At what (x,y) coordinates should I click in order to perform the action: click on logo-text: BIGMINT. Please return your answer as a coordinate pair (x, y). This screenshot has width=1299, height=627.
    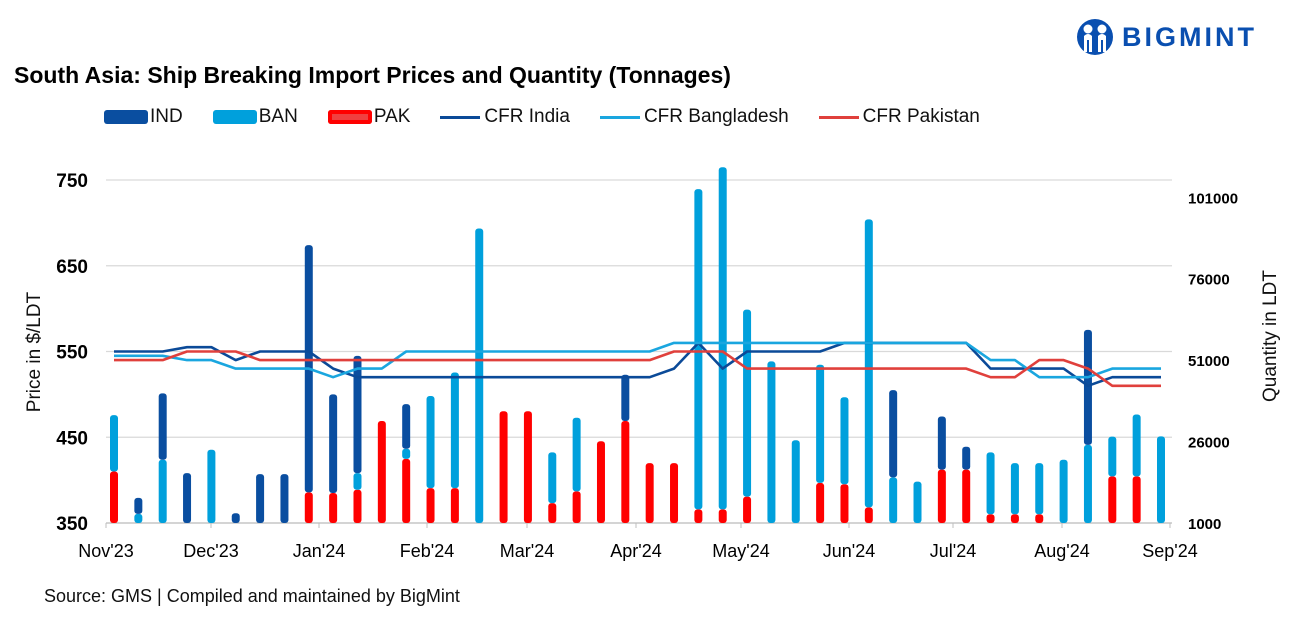
    Looking at the image, I should click on (1189, 36).